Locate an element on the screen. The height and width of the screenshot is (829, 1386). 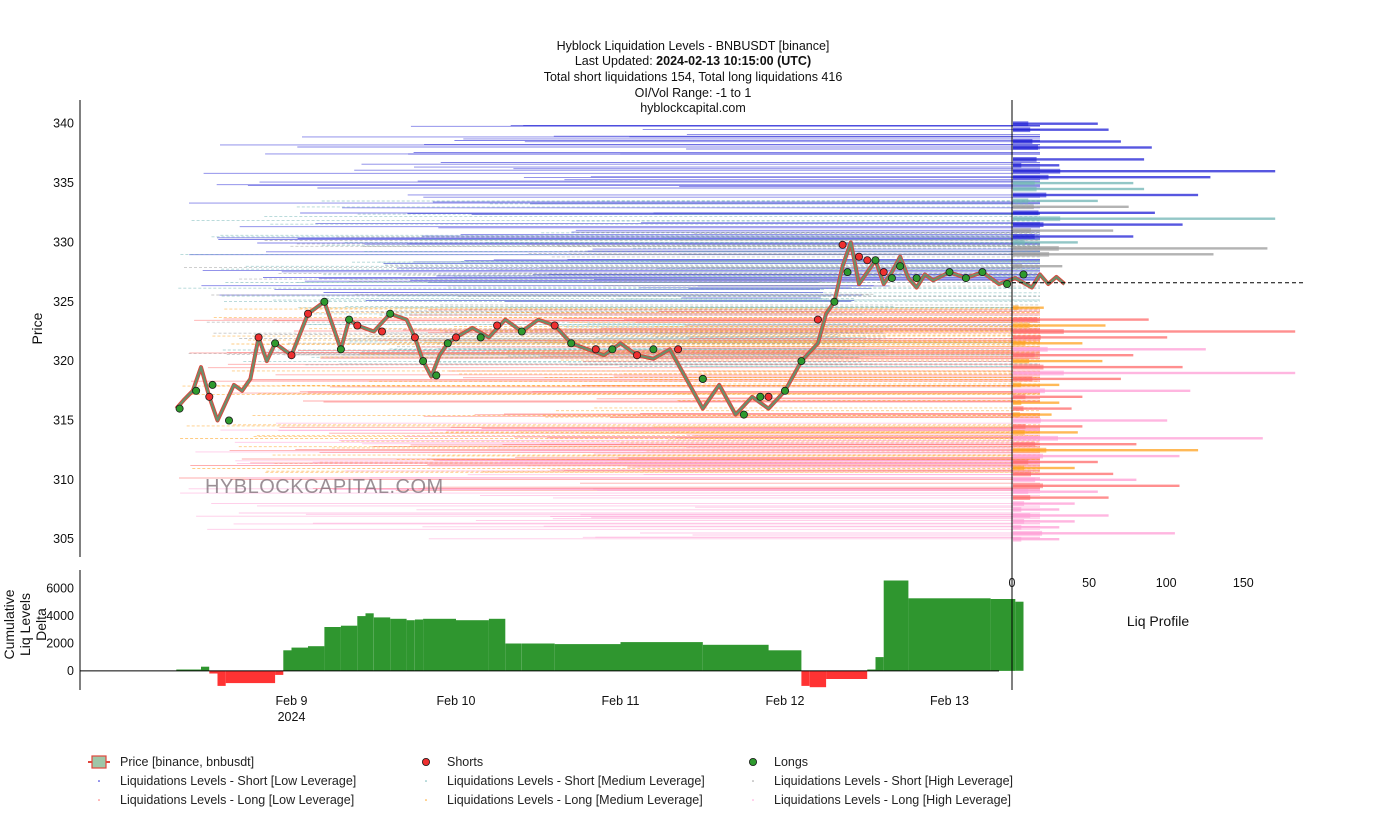
legend-price-swatch is located at coordinates (99, 762).